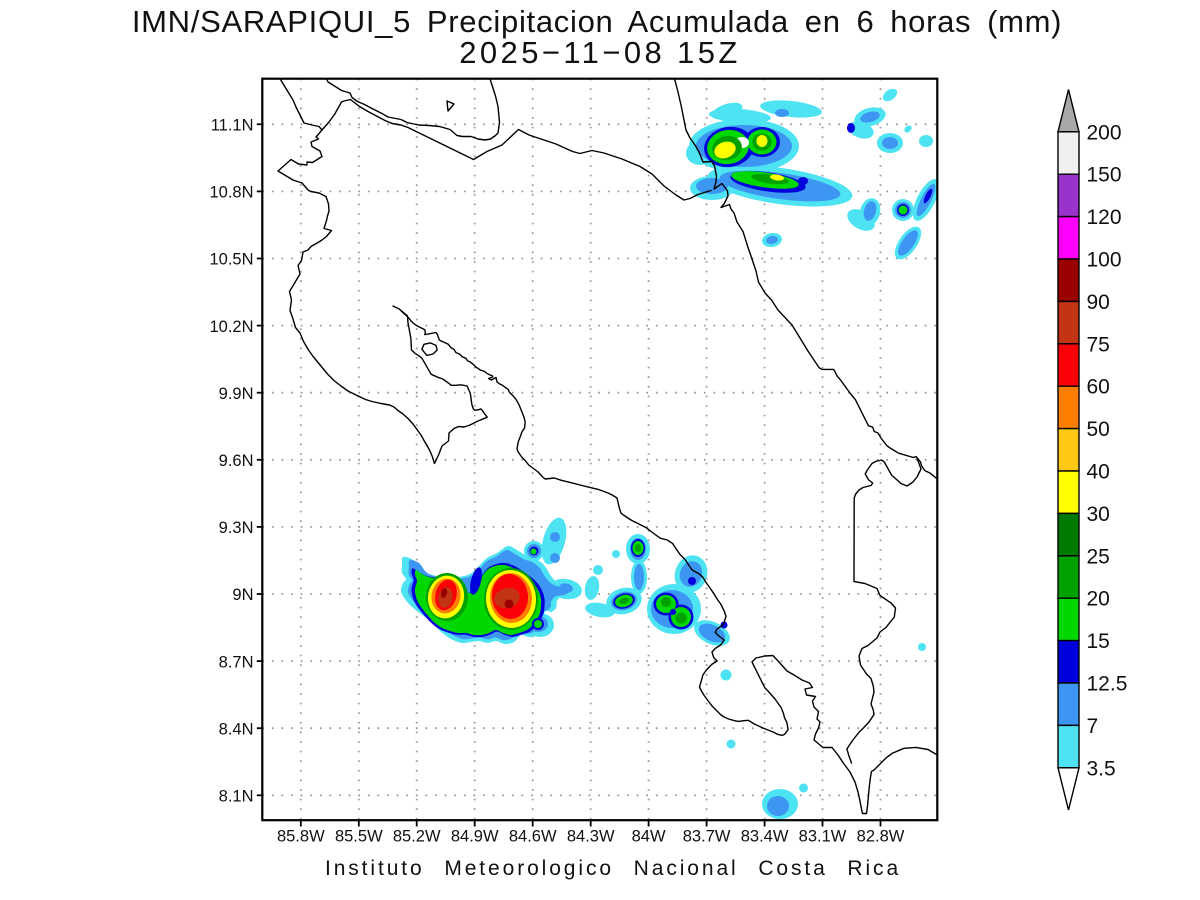  Describe the element at coordinates (232, 126) in the screenshot. I see `svg-text: 11.1N` at that location.